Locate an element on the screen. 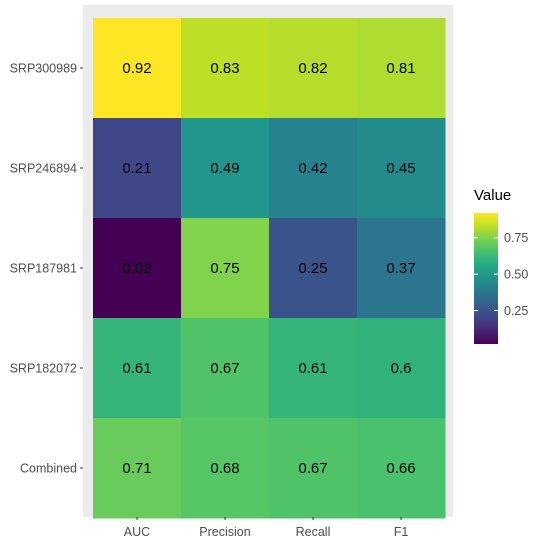  y-tick-label: SRP187981 is located at coordinates (43, 269).